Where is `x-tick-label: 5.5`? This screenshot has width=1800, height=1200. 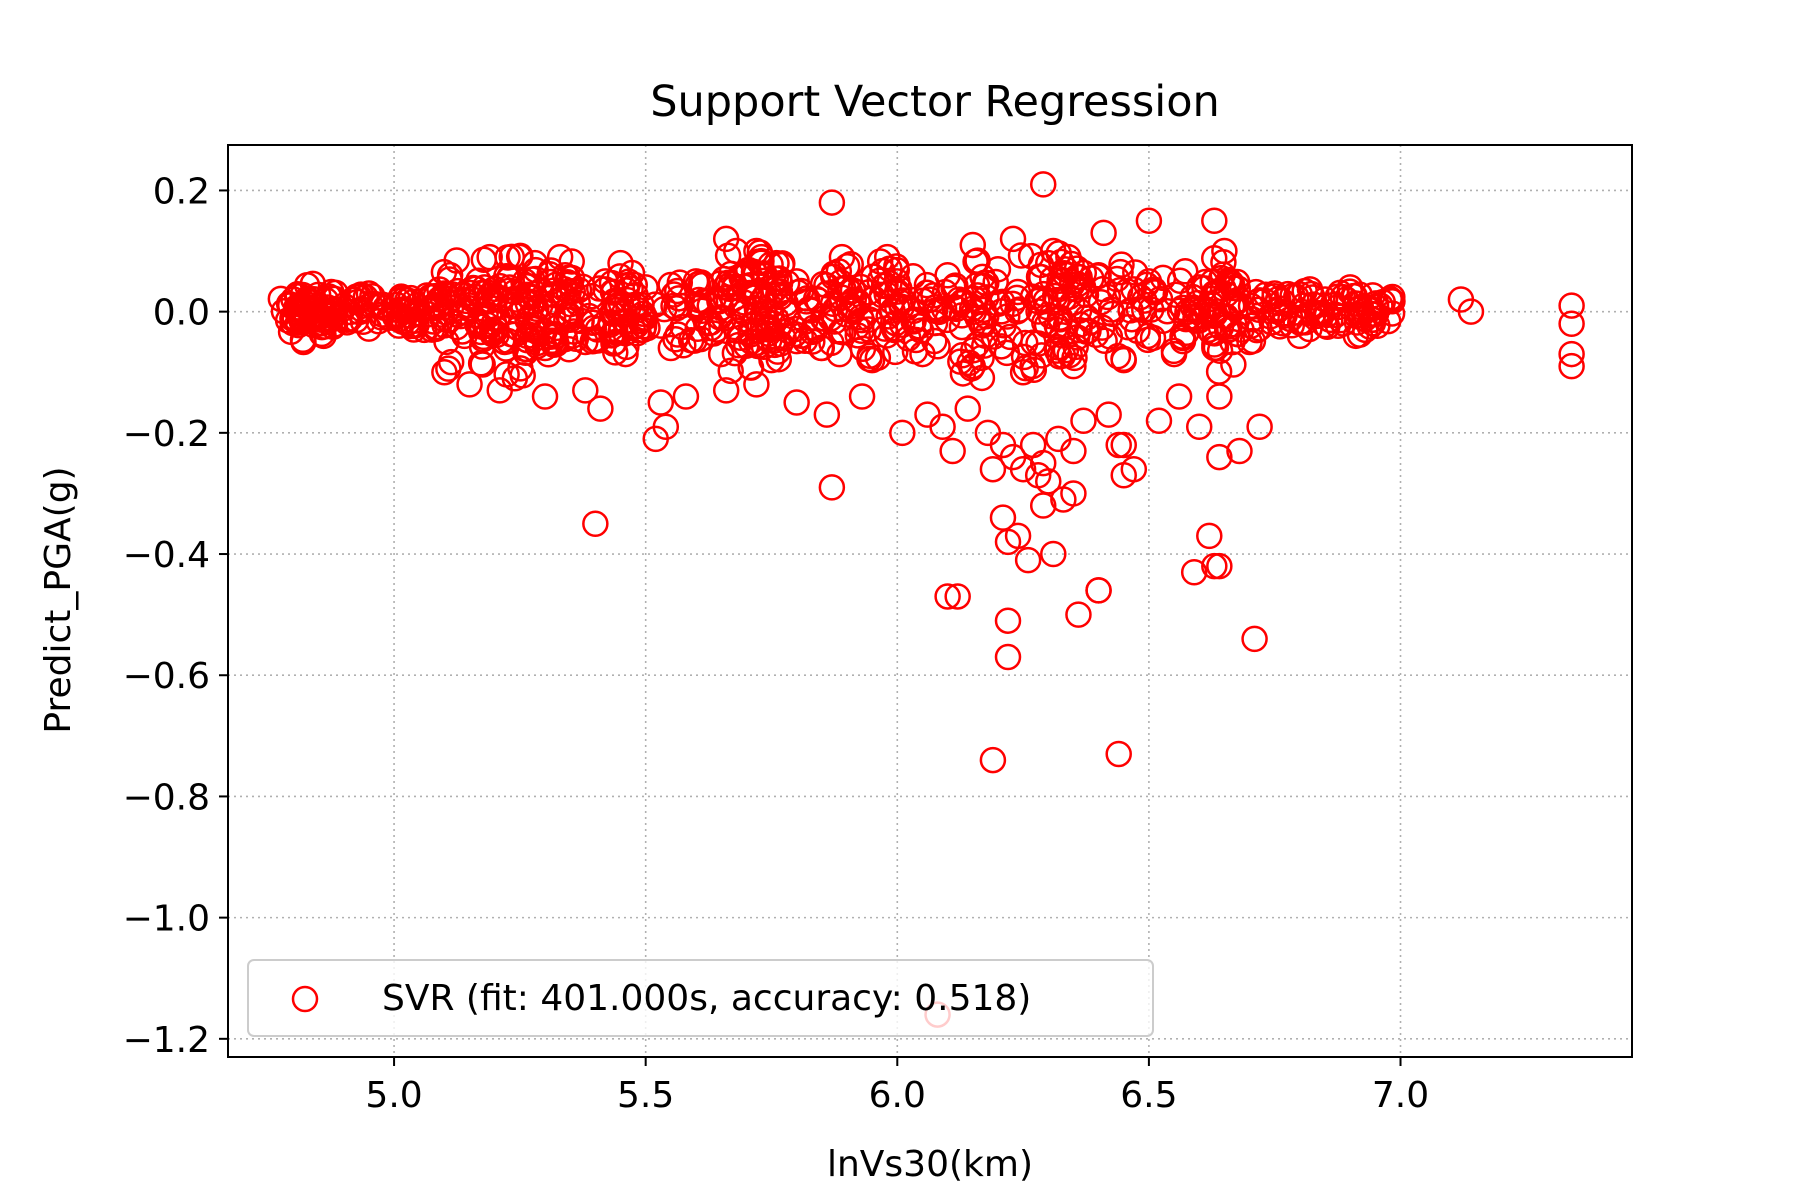
x-tick-label: 5.5 is located at coordinates (645, 1095).